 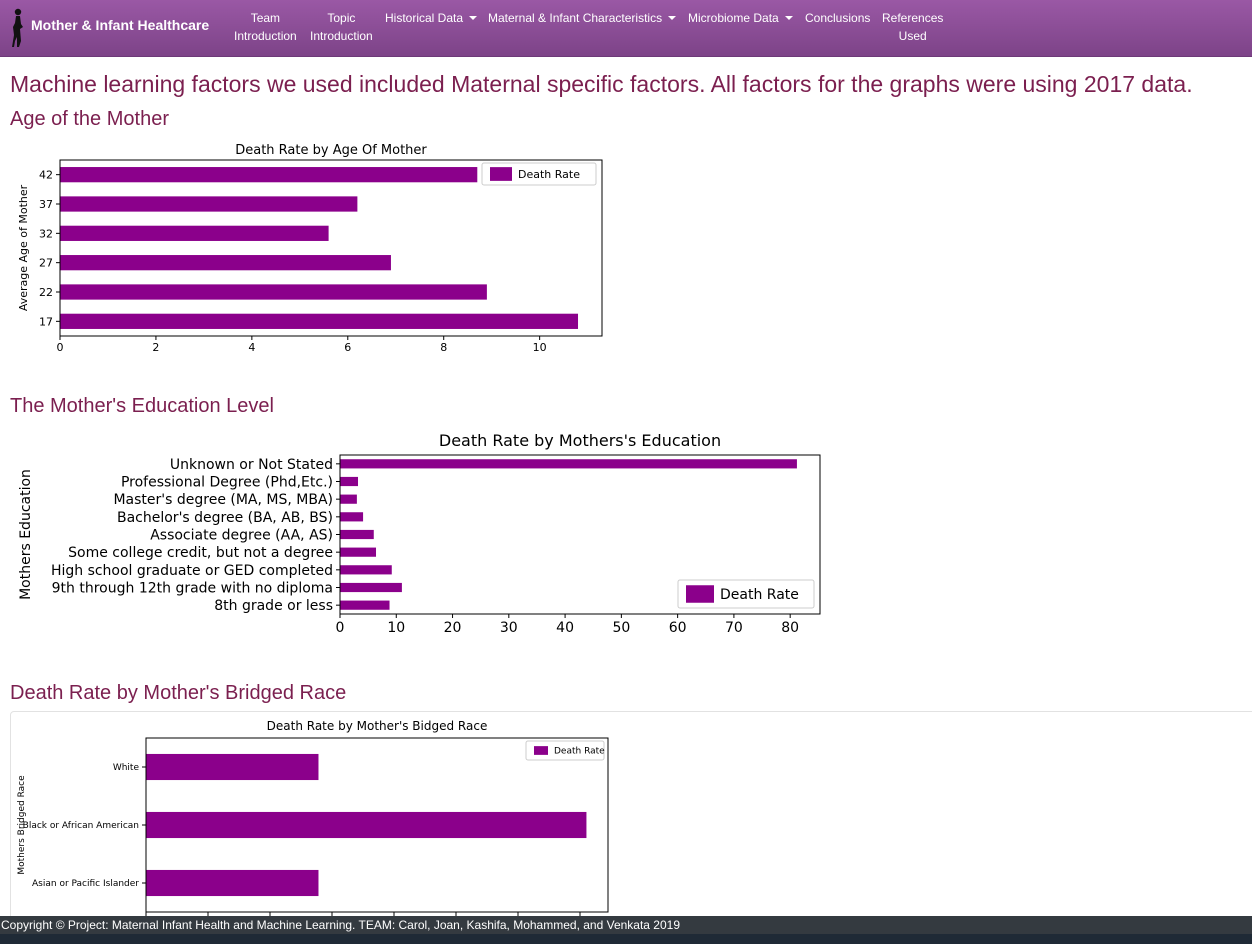 What do you see at coordinates (265, 18) in the screenshot?
I see `nav-label: Team` at bounding box center [265, 18].